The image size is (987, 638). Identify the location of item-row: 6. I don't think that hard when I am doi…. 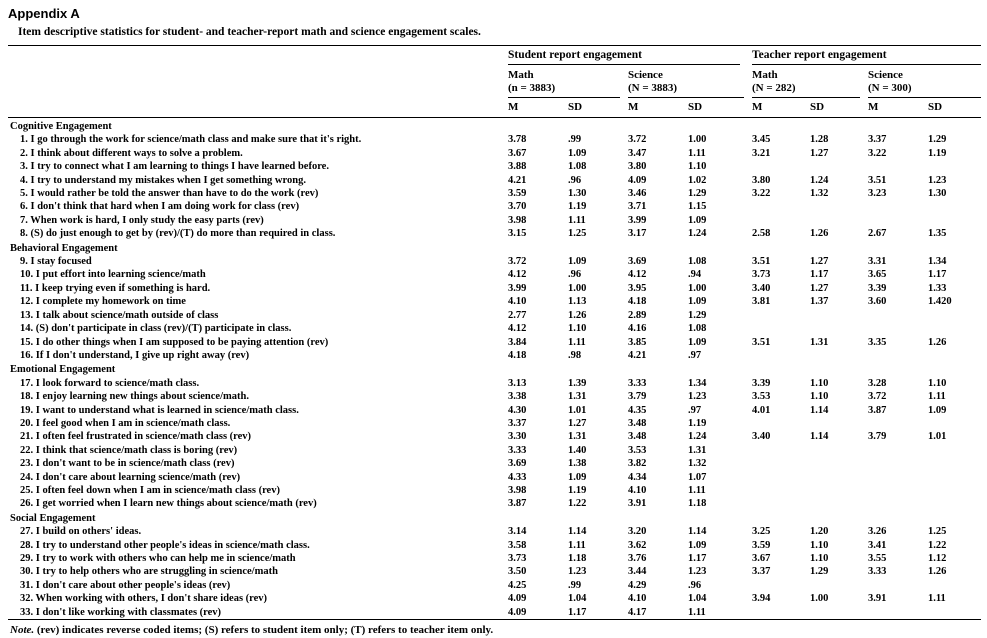
(494, 206).